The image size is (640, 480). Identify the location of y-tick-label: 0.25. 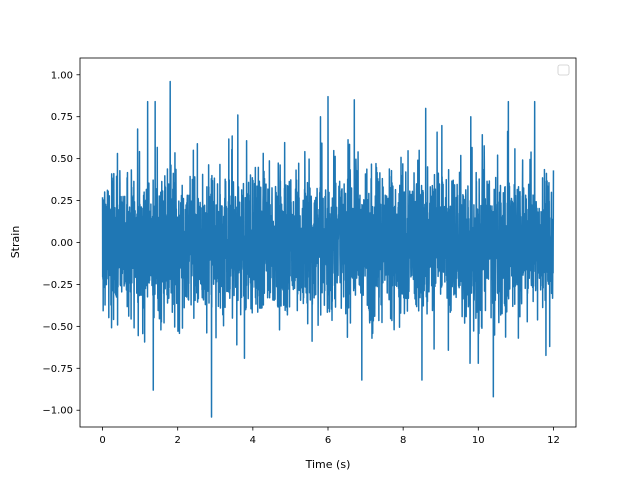
(62, 201).